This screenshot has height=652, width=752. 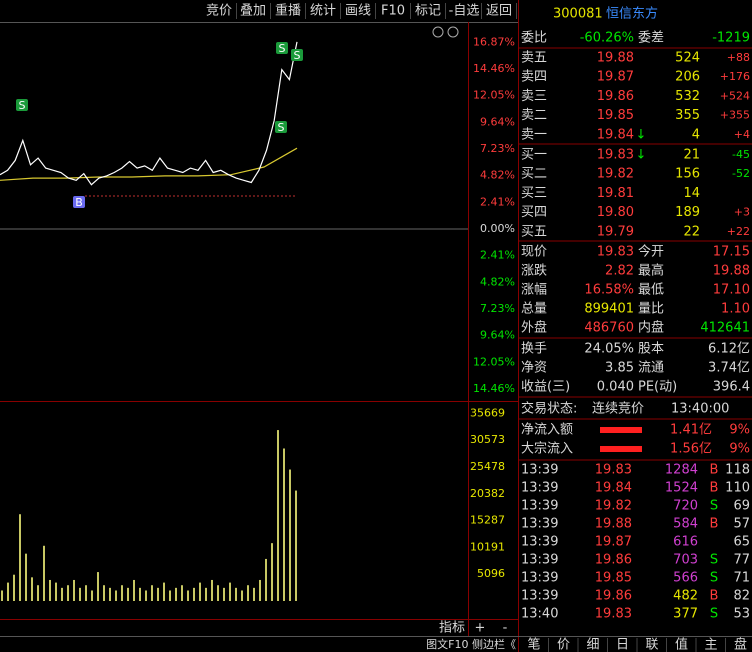 I want to click on label: 涨跌, so click(x=534, y=271).